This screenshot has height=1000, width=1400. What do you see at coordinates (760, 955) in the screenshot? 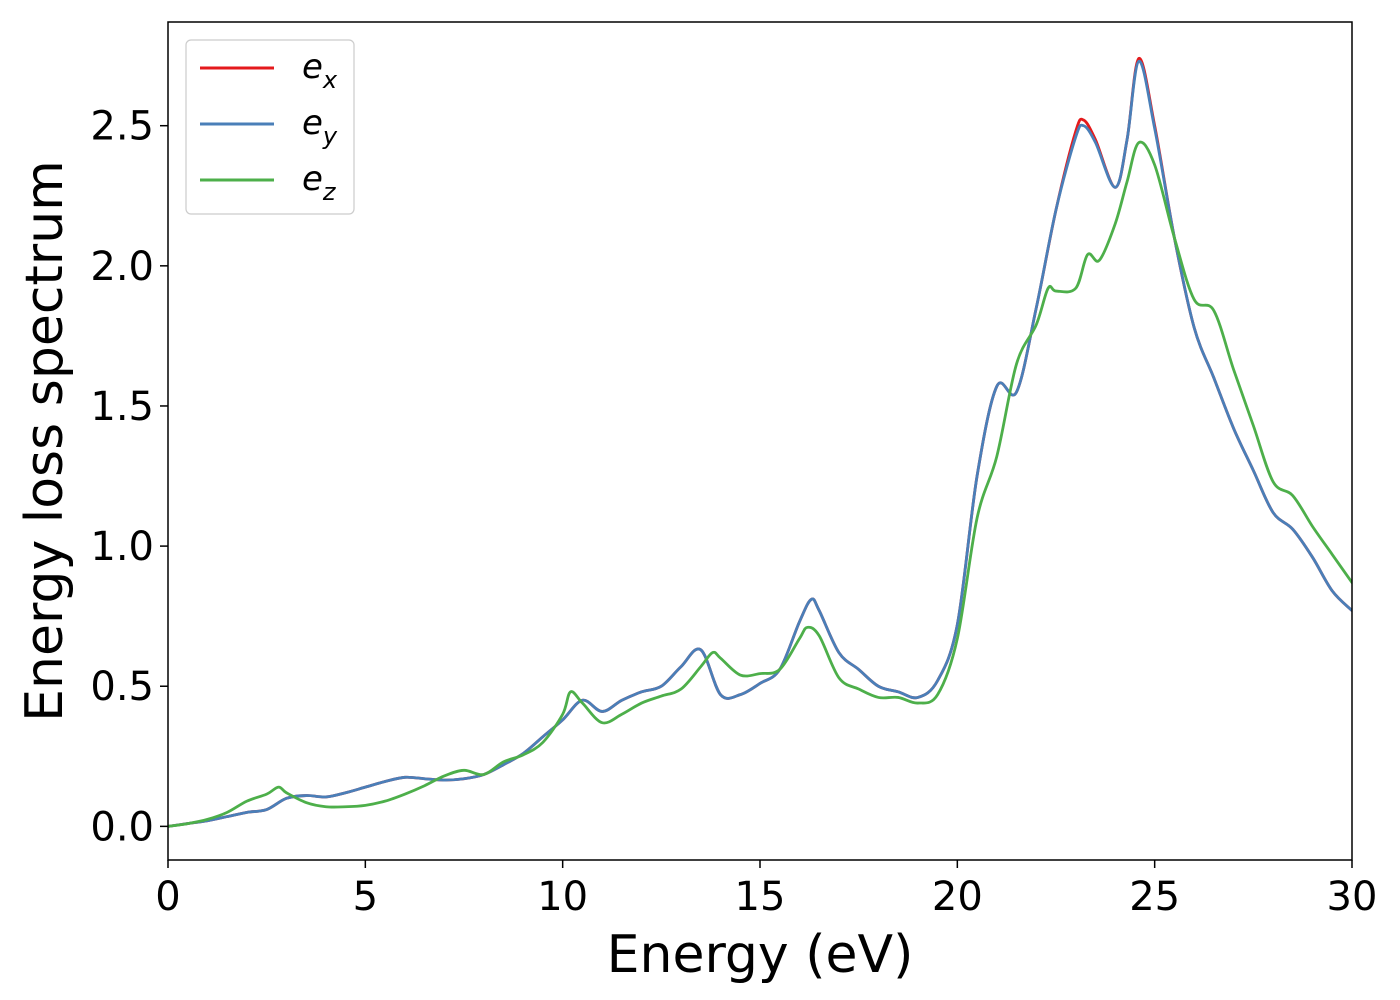
I see `x-axis-label: Energy (eV)` at bounding box center [760, 955].